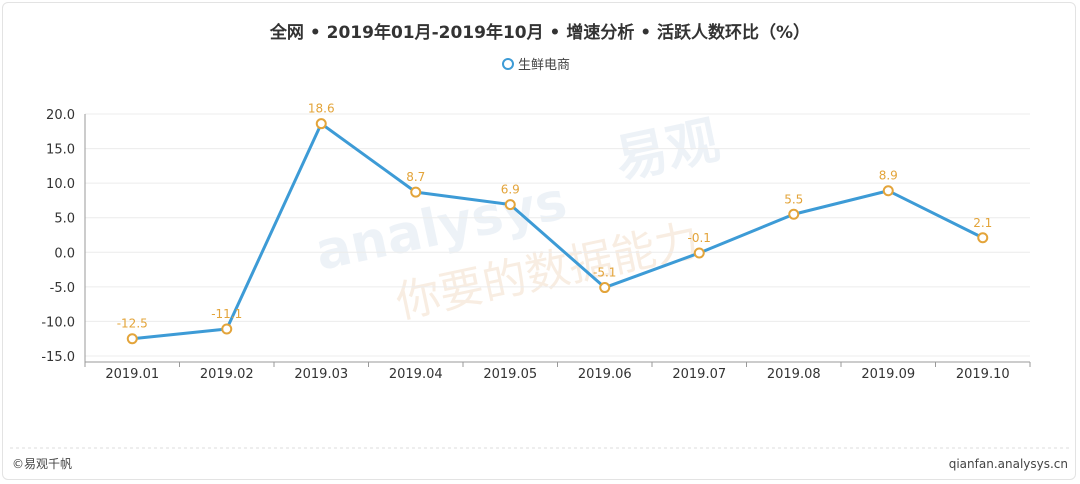 The height and width of the screenshot is (484, 1080). I want to click on data-label: -5.1, so click(604, 273).